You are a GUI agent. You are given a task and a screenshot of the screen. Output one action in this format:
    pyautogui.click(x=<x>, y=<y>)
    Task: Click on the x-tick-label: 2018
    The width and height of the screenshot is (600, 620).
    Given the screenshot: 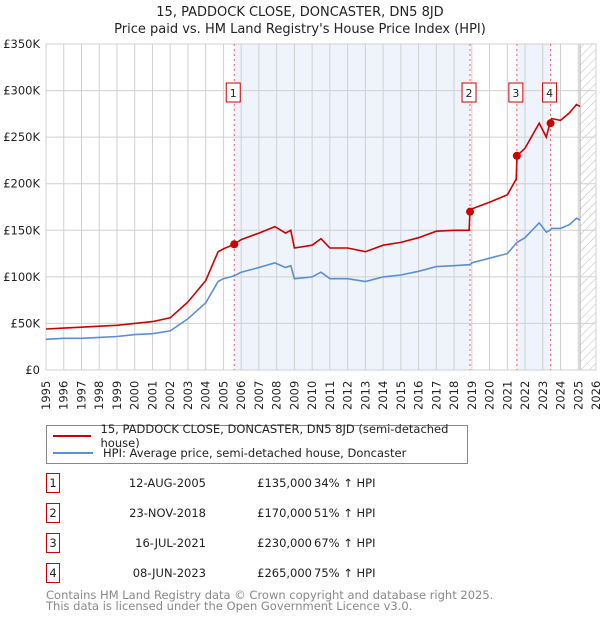 What is the action you would take?
    pyautogui.click(x=454, y=395)
    